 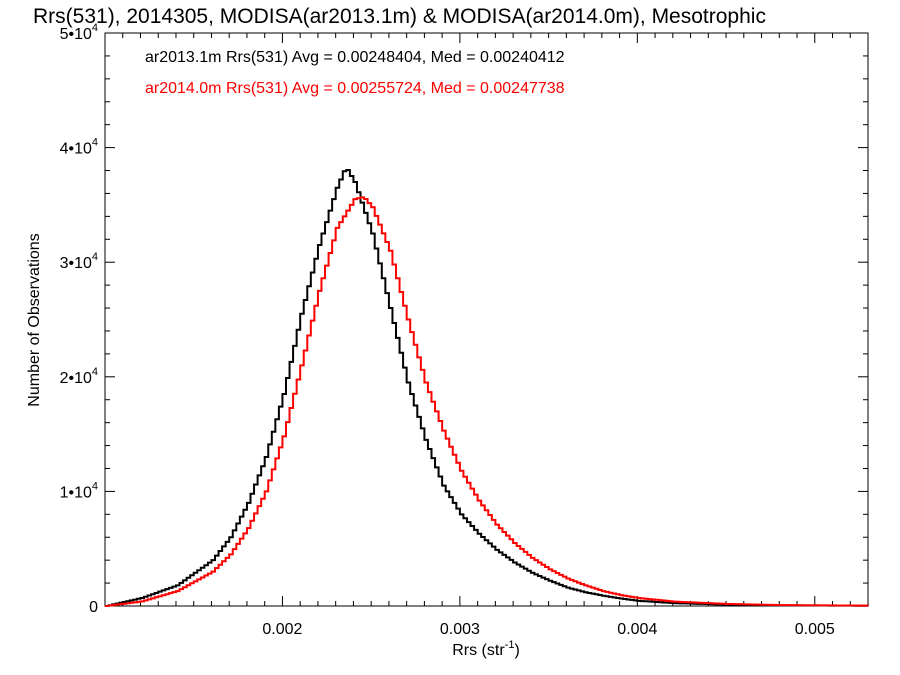 What do you see at coordinates (79, 32) in the screenshot?
I see `y-tick-label: 5•104` at bounding box center [79, 32].